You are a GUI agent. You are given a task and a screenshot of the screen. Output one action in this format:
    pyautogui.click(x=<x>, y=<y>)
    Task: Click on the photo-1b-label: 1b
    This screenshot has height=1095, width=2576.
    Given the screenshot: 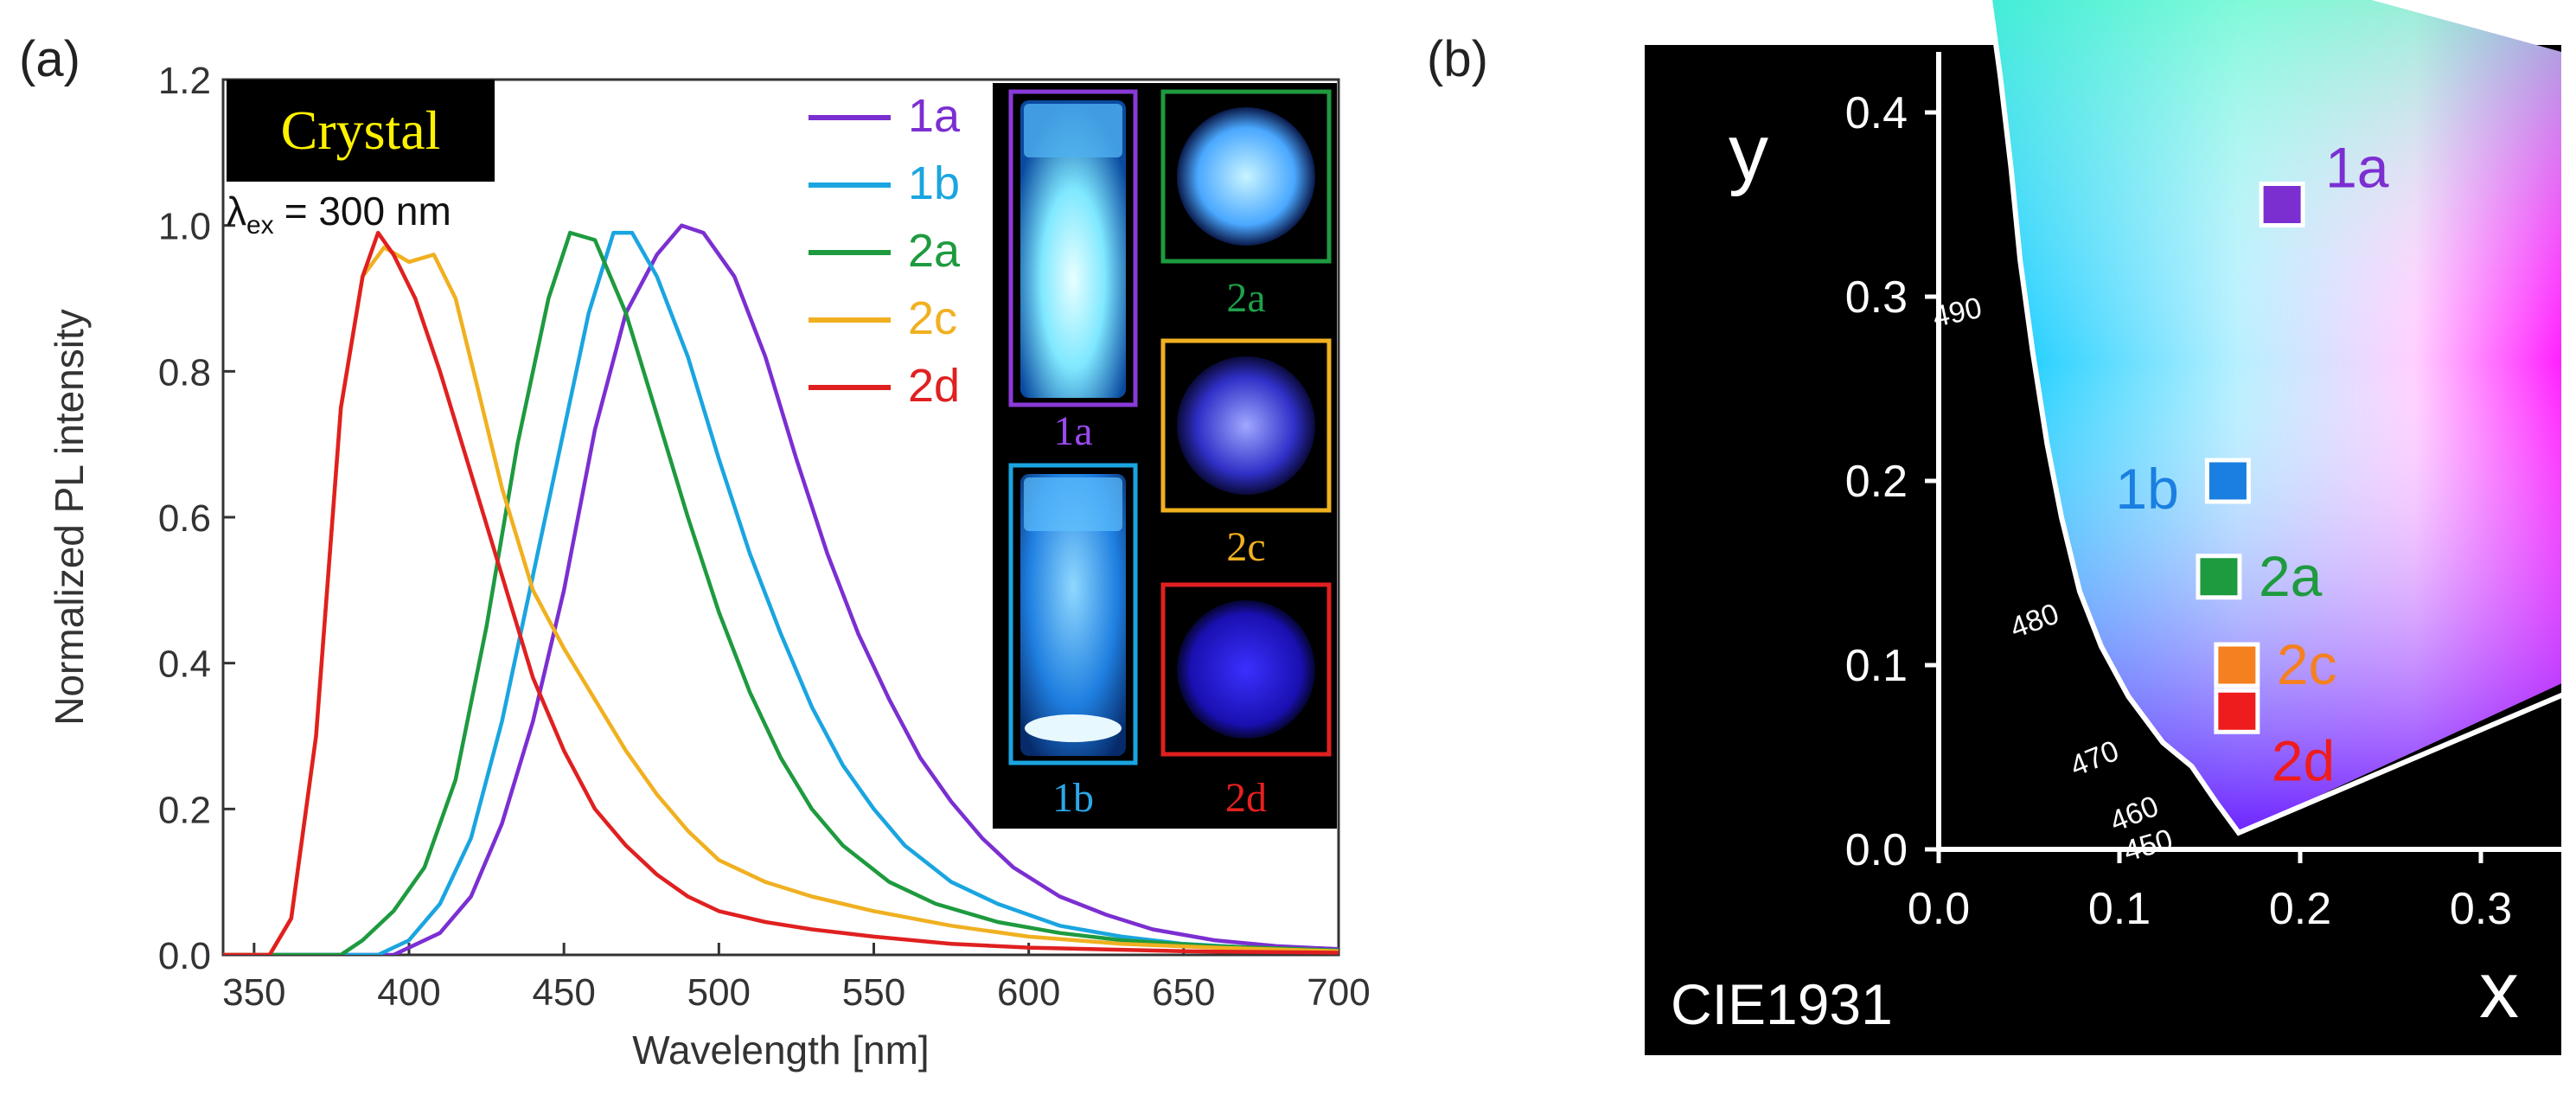 What is the action you would take?
    pyautogui.click(x=1073, y=798)
    